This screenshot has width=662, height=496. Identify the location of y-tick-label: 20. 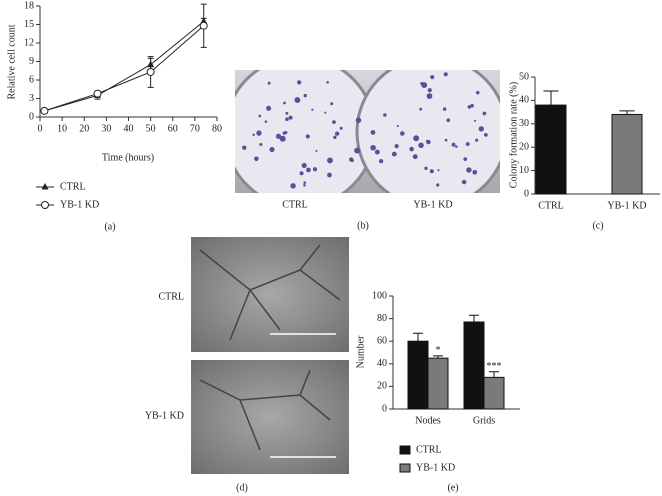
(524, 146).